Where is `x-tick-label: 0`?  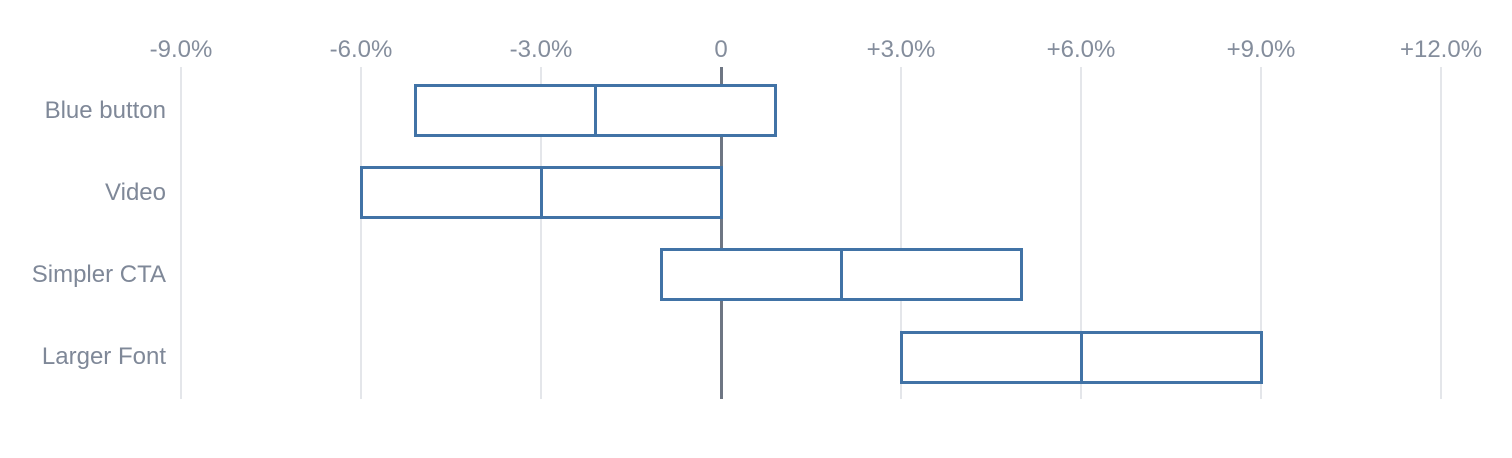
x-tick-label: 0 is located at coordinates (721, 49).